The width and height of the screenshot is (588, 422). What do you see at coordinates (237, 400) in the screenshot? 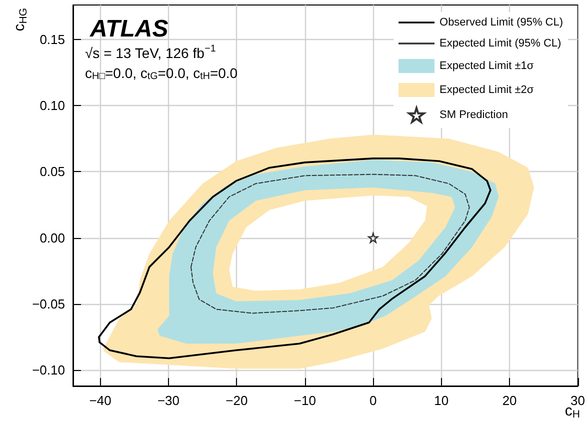
I see `x-tick-label: −20` at bounding box center [237, 400].